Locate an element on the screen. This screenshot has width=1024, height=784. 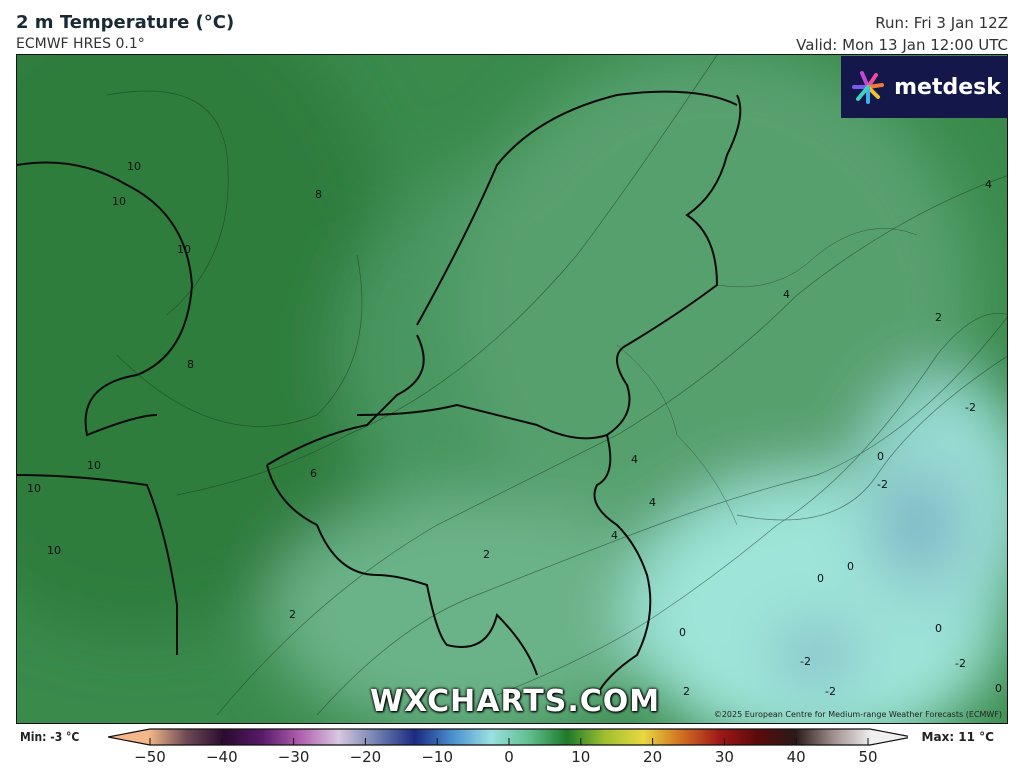
max-label: Max: 11 °C is located at coordinates (957, 737).